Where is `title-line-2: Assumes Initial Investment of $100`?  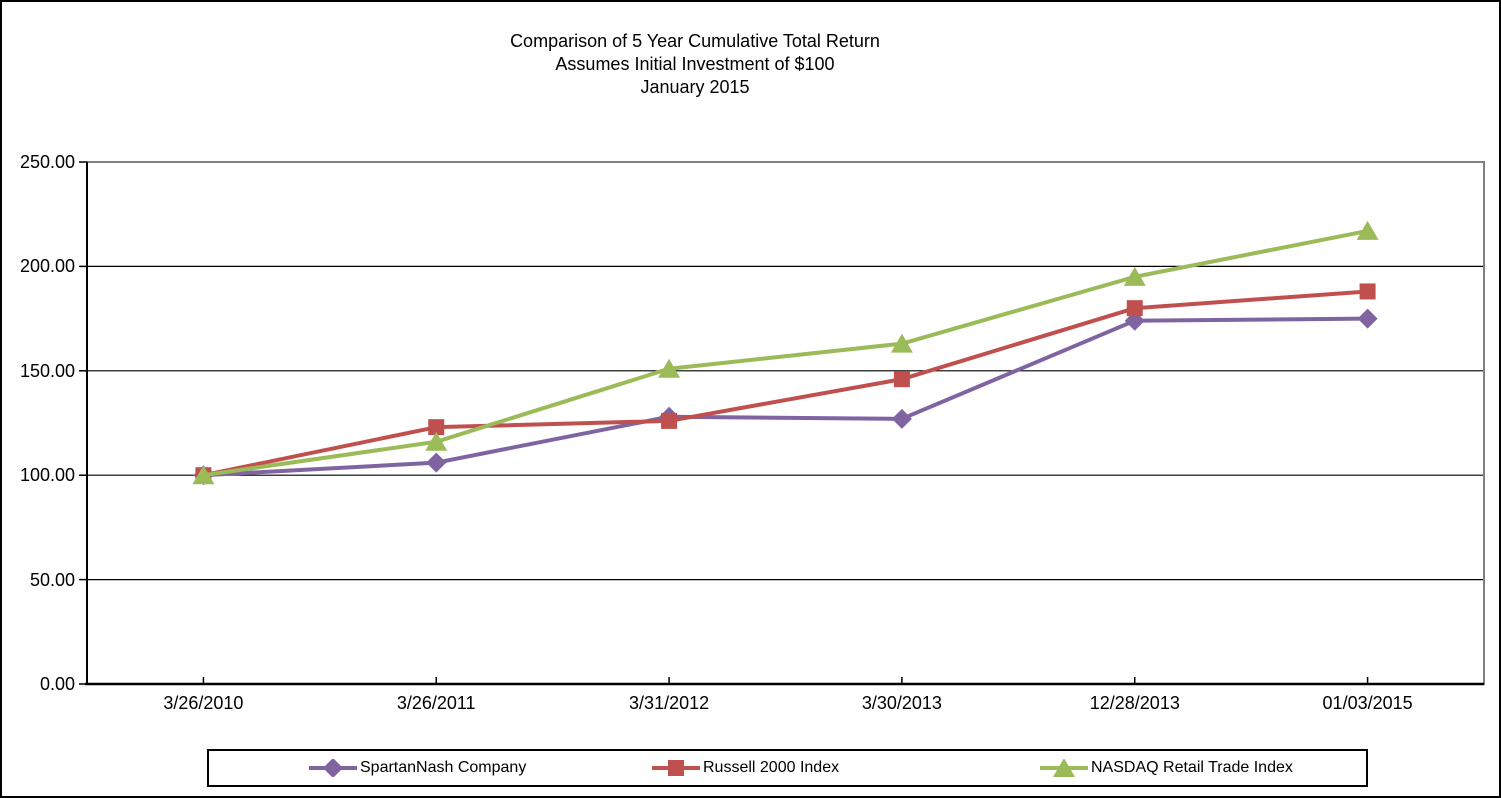 title-line-2: Assumes Initial Investment of $100 is located at coordinates (695, 64).